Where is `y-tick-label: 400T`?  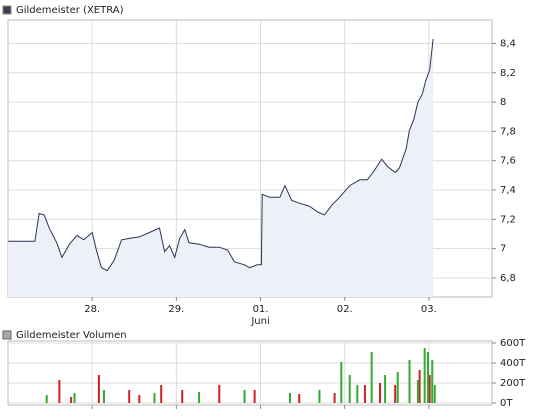
y-tick-label: 400T is located at coordinates (513, 363).